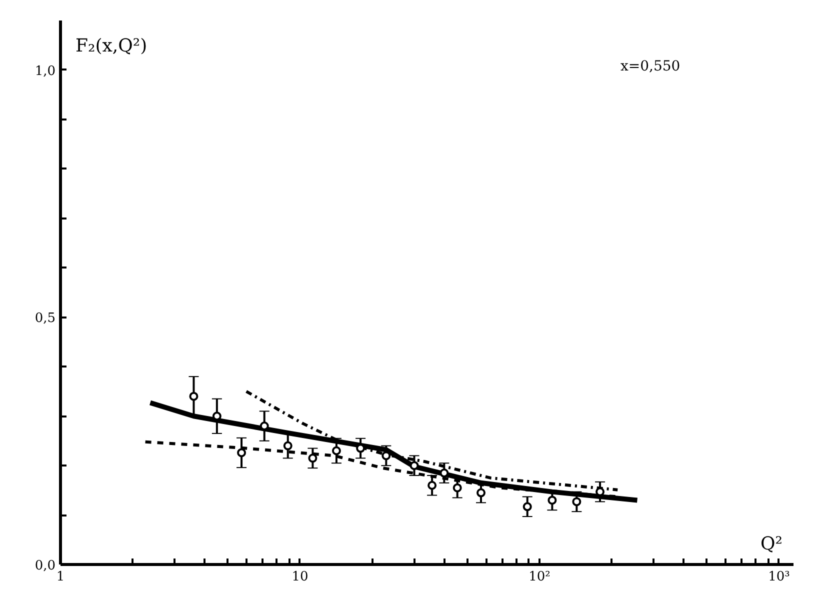 The width and height of the screenshot is (823, 609). I want to click on y-tick-label: 0,0, so click(45, 566).